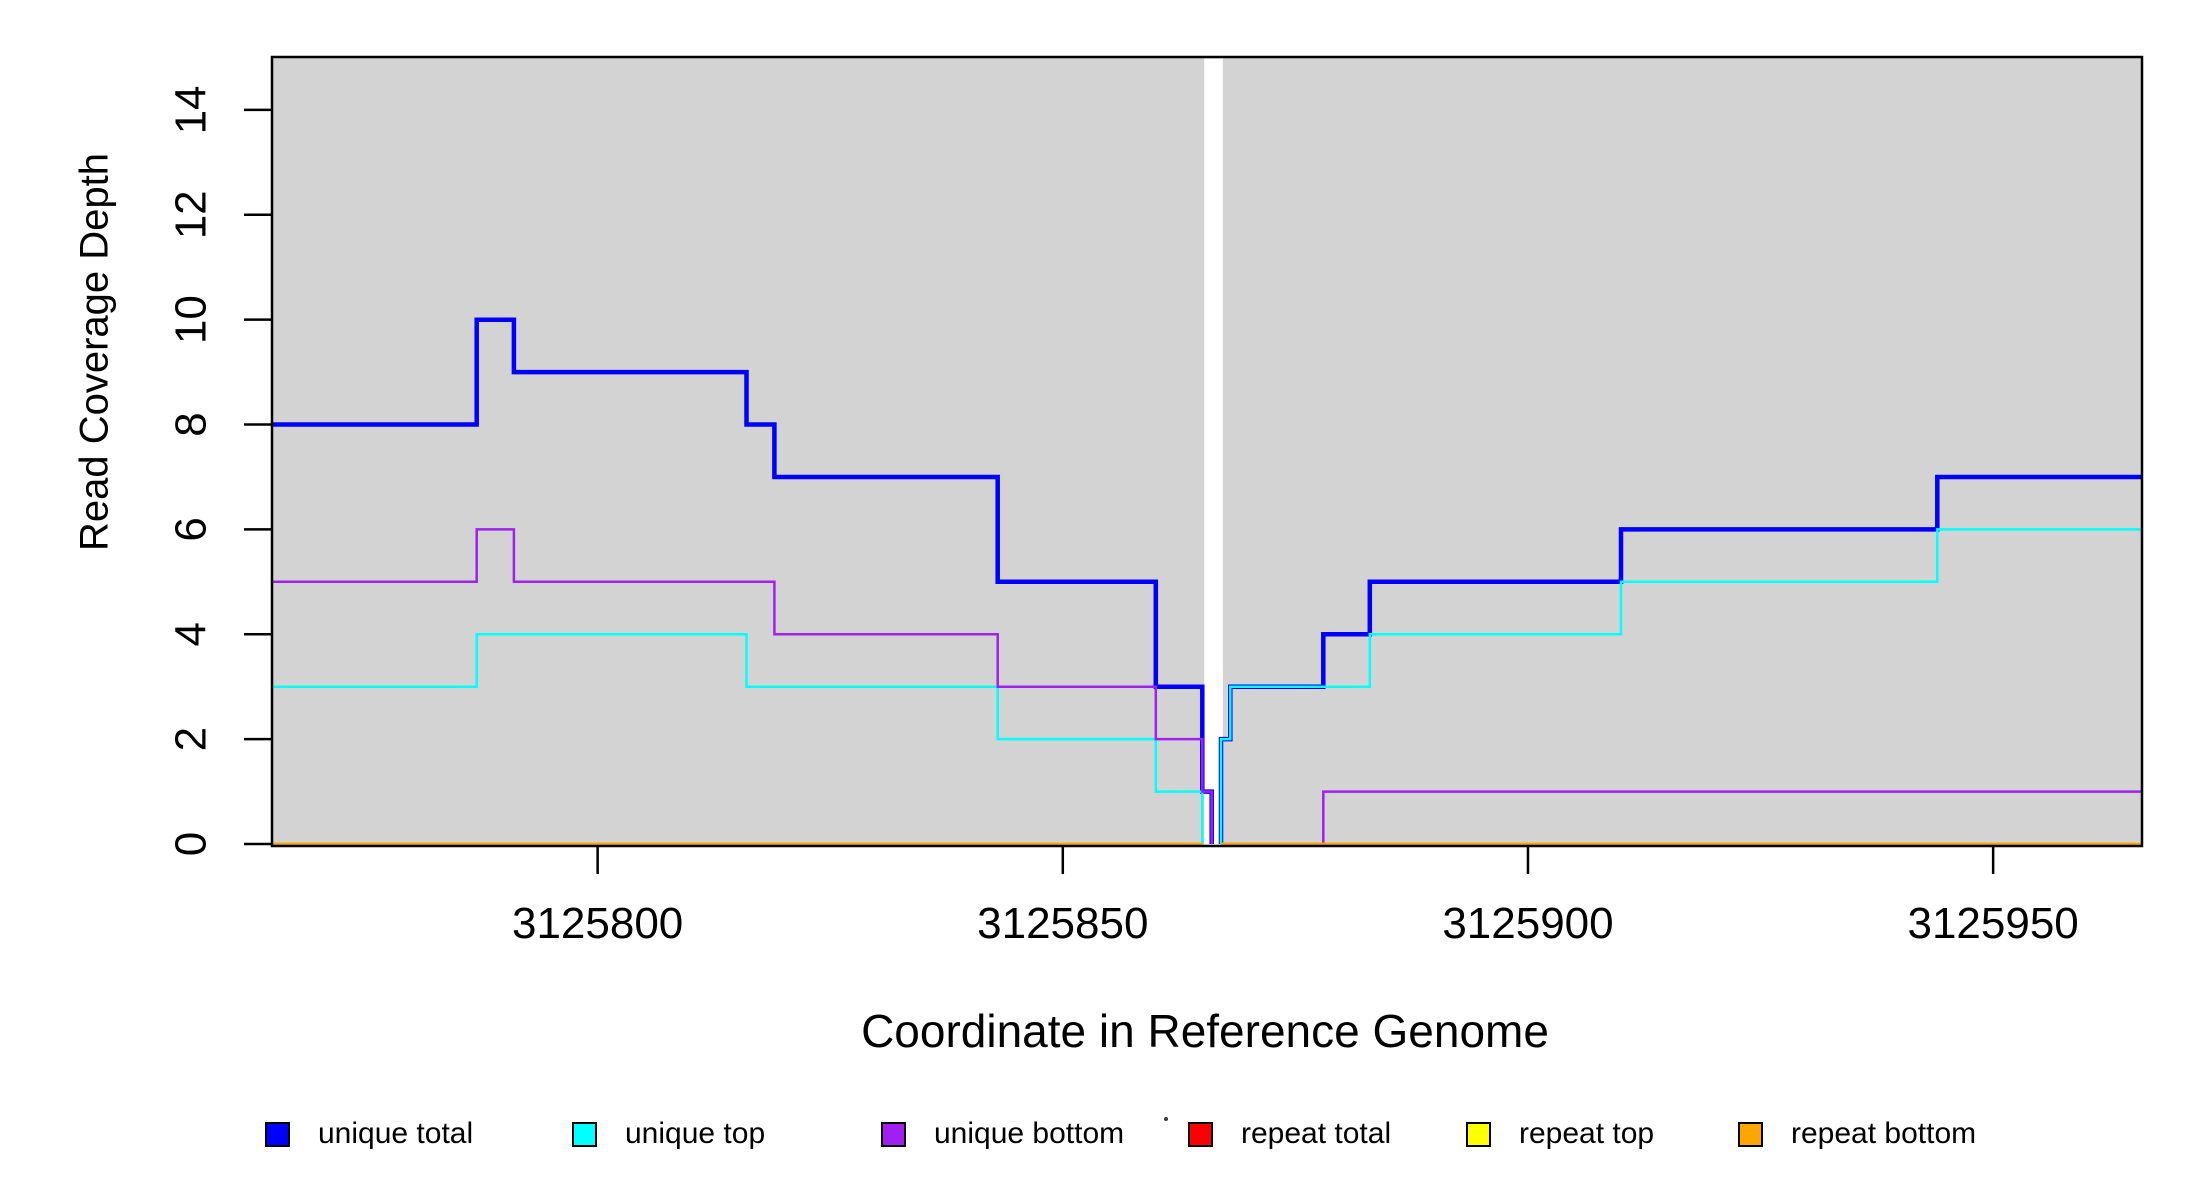 The height and width of the screenshot is (1200, 2200). I want to click on x-axis-title: Coordinate in Reference Genome, so click(1205, 1031).